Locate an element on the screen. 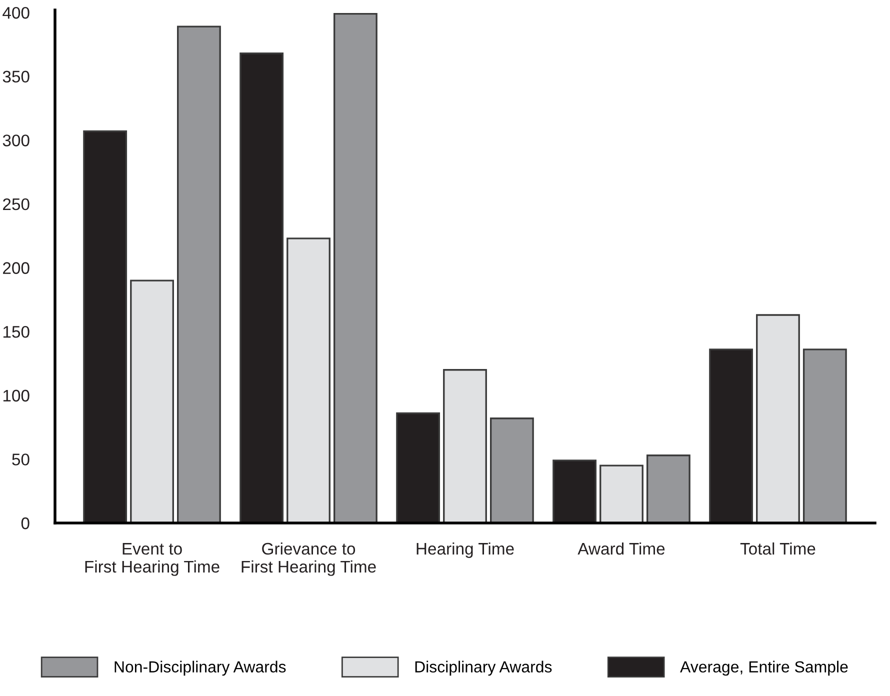  y-tick-label: 0 is located at coordinates (25, 523).